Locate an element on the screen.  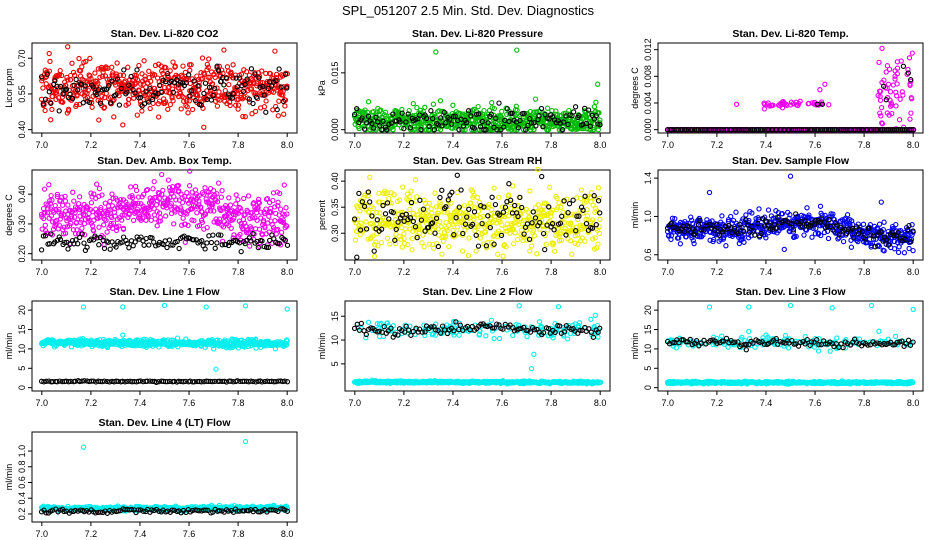
y-tick-label: 10 is located at coordinates (335, 340).